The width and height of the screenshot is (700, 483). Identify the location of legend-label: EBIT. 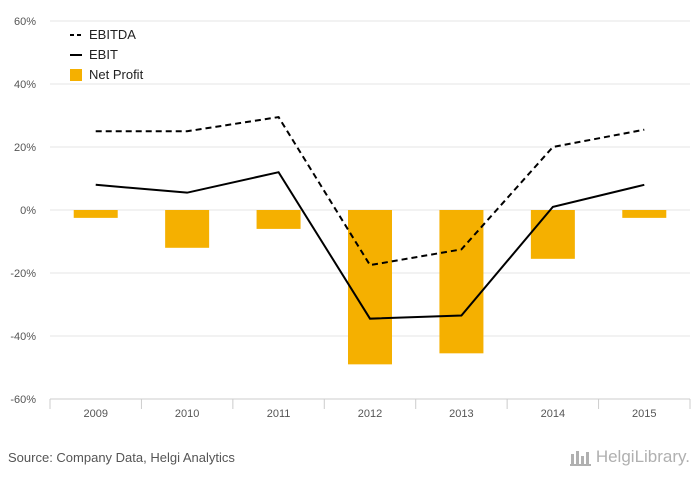
(103, 54).